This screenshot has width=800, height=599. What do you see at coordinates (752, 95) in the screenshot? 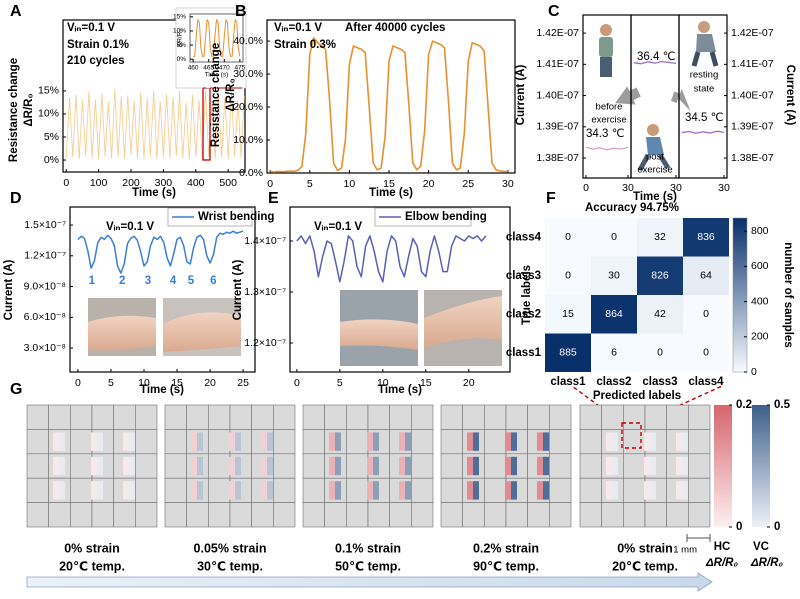
I see `y-tick-label: 1.40E-07` at bounding box center [752, 95].